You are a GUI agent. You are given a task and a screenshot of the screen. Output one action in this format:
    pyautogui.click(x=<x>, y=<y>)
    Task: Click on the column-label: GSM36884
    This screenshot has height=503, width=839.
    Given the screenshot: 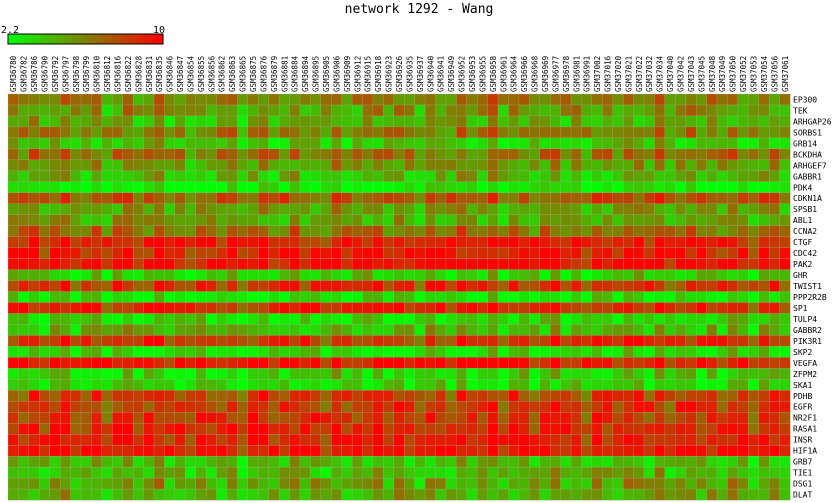 What is the action you would take?
    pyautogui.click(x=295, y=73)
    